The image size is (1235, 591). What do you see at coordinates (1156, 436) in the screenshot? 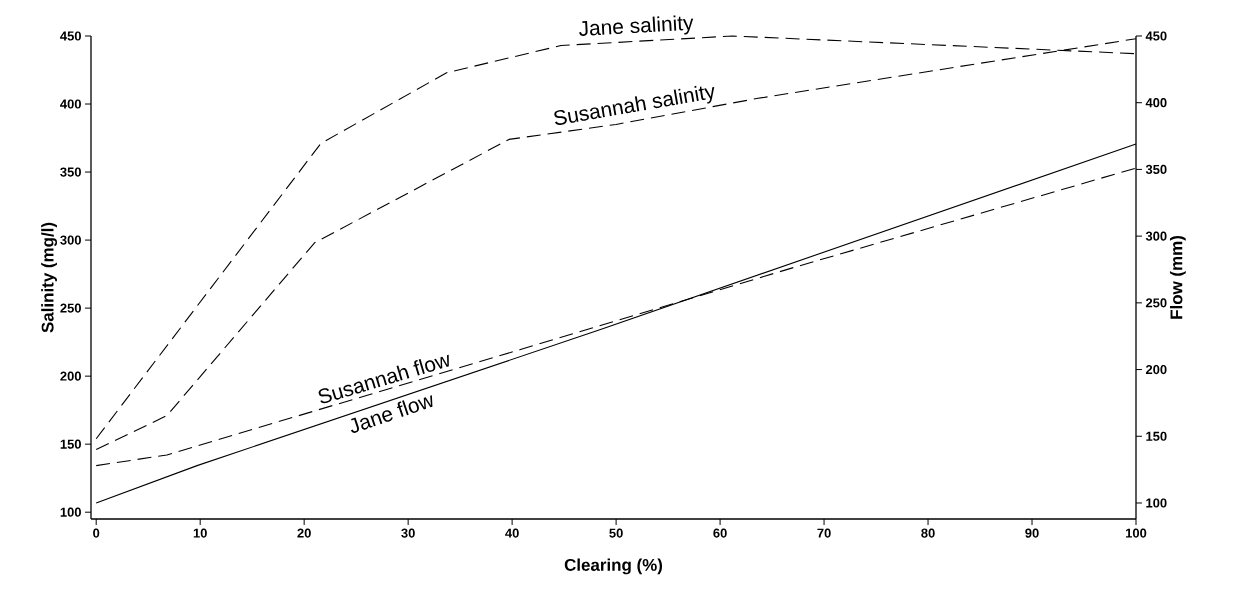
I see `y2-tick-label: 150` at bounding box center [1156, 436].